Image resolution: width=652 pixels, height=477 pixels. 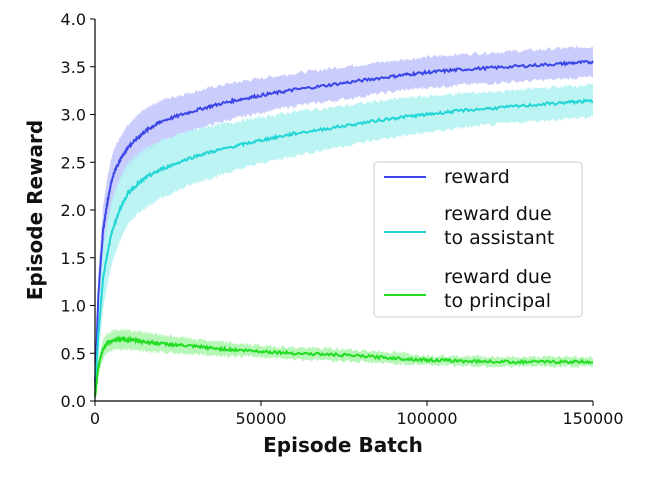 I want to click on x-axis-ticks: 0 50000 100000 150000, so click(x=357, y=414).